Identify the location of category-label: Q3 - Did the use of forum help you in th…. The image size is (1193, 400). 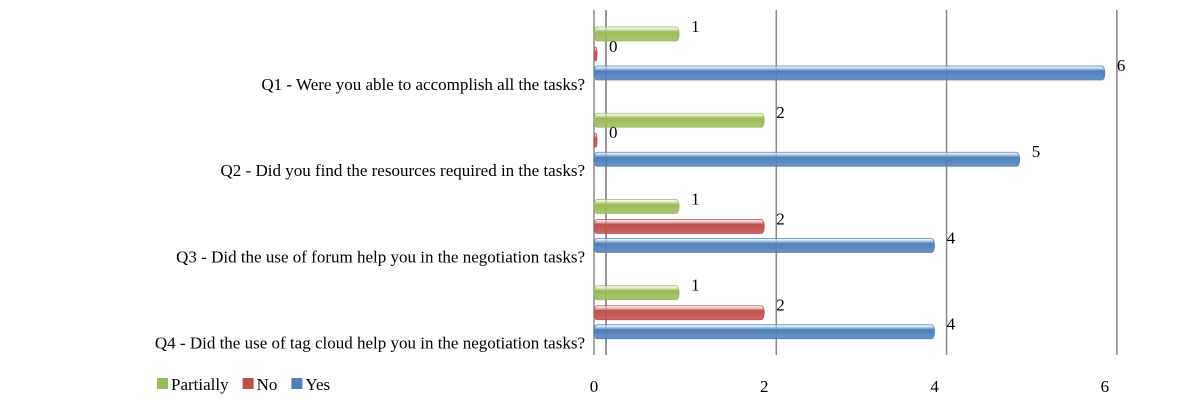
(380, 256).